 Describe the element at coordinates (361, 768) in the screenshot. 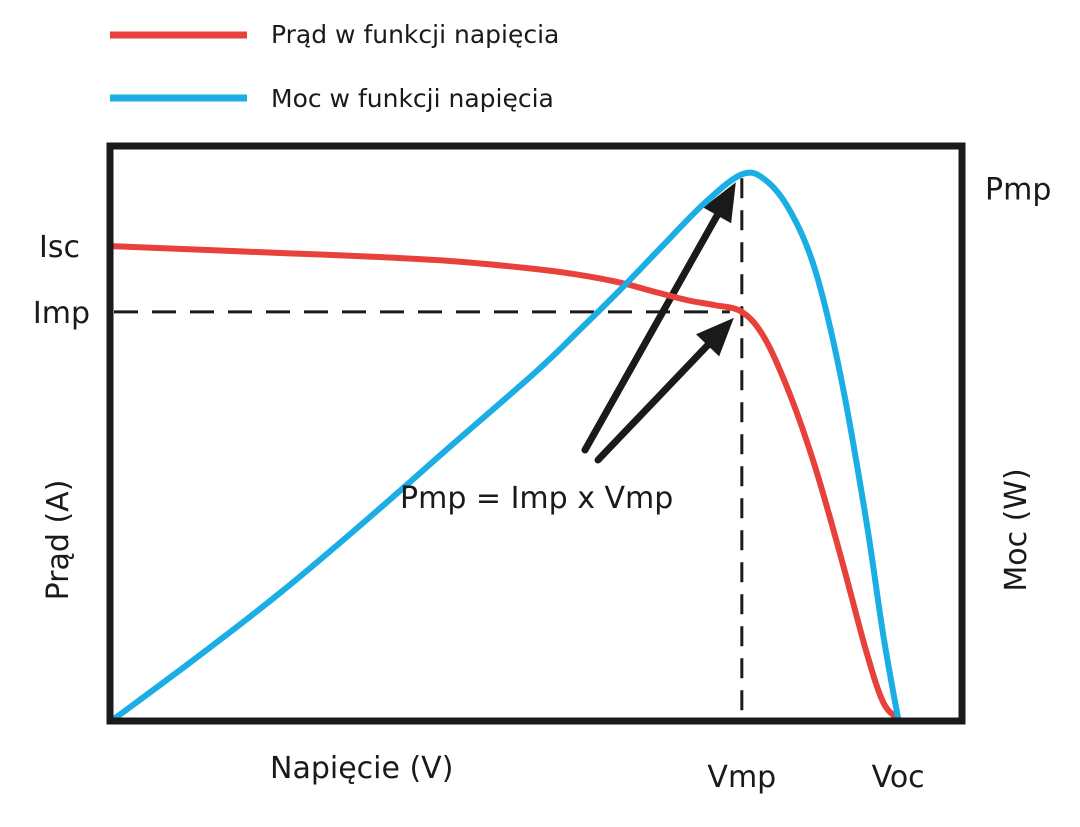

I see `x-axis-title: Napięcie (V)` at that location.